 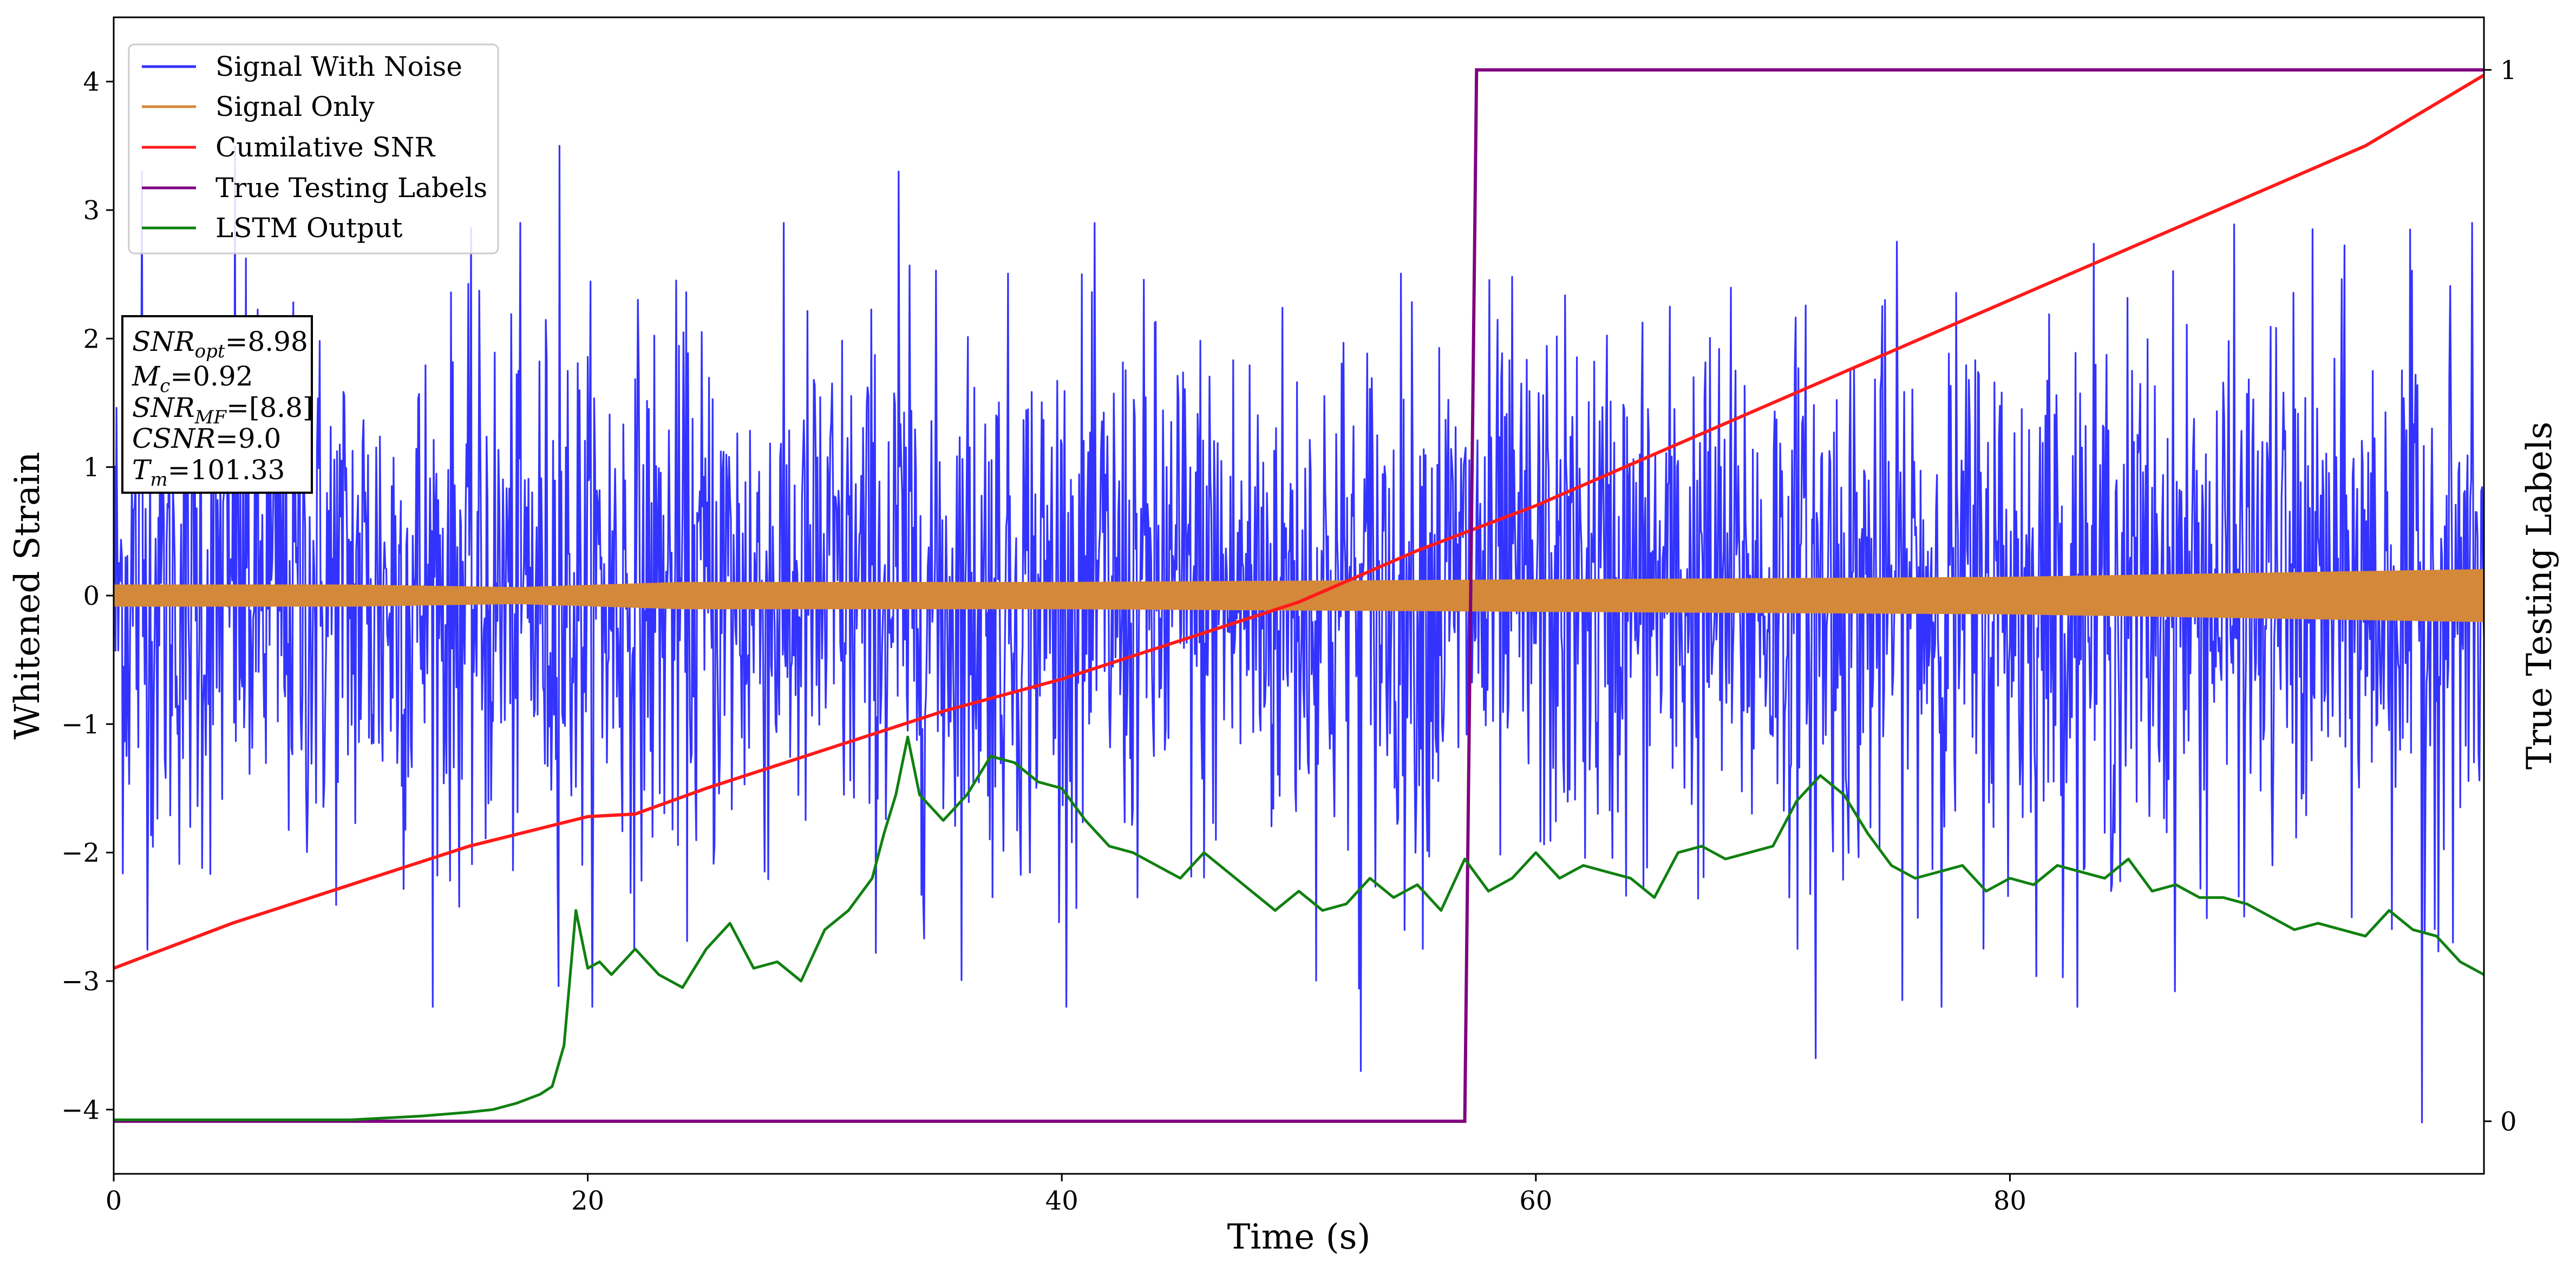 What do you see at coordinates (206, 438) in the screenshot?
I see `stat-csnr: CSNR=9.0` at bounding box center [206, 438].